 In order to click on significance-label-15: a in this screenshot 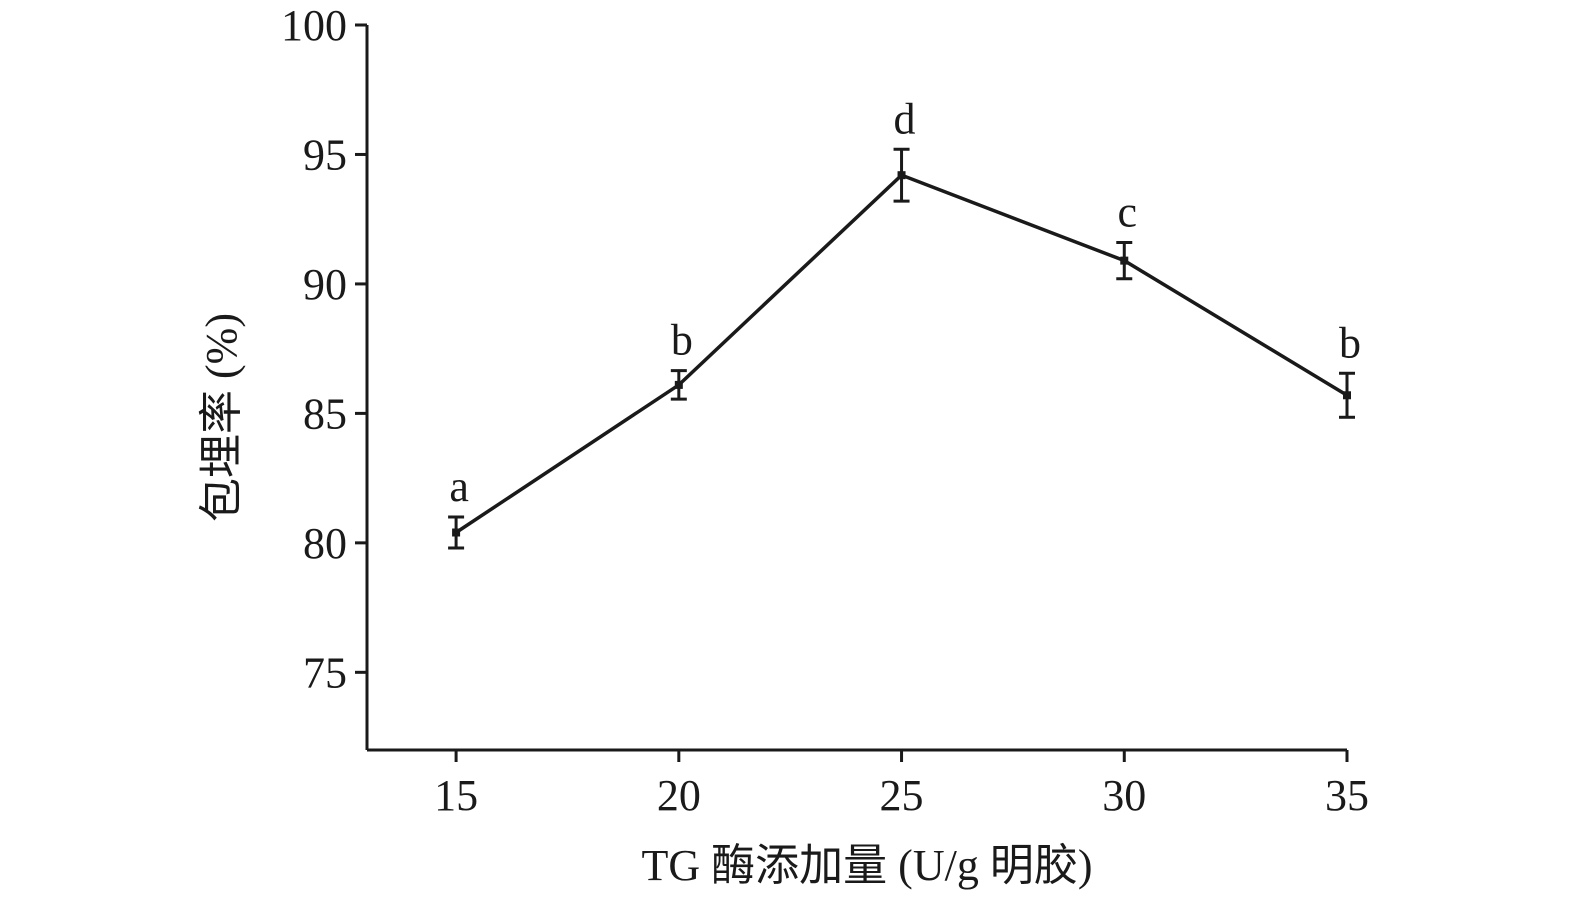, I will do `click(459, 486)`.